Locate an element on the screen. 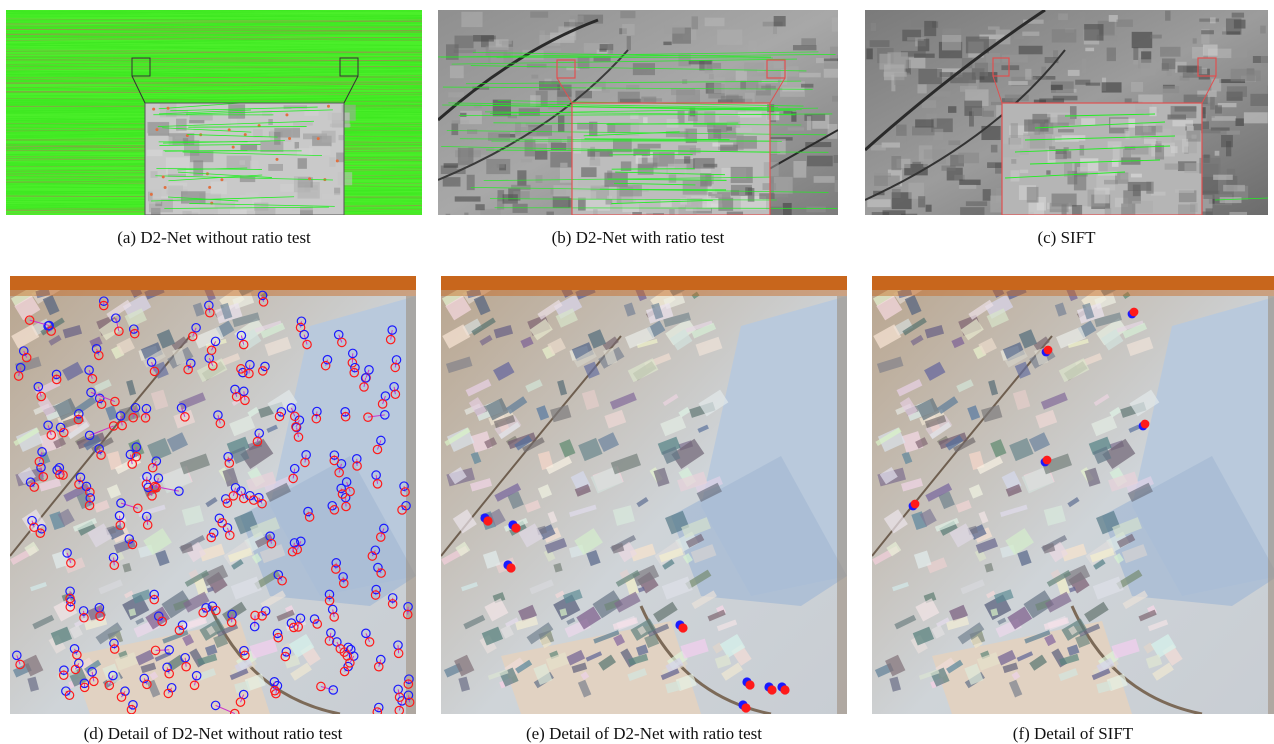 The height and width of the screenshot is (744, 1274). panel-a-matches-without-ratio-test is located at coordinates (214, 112).